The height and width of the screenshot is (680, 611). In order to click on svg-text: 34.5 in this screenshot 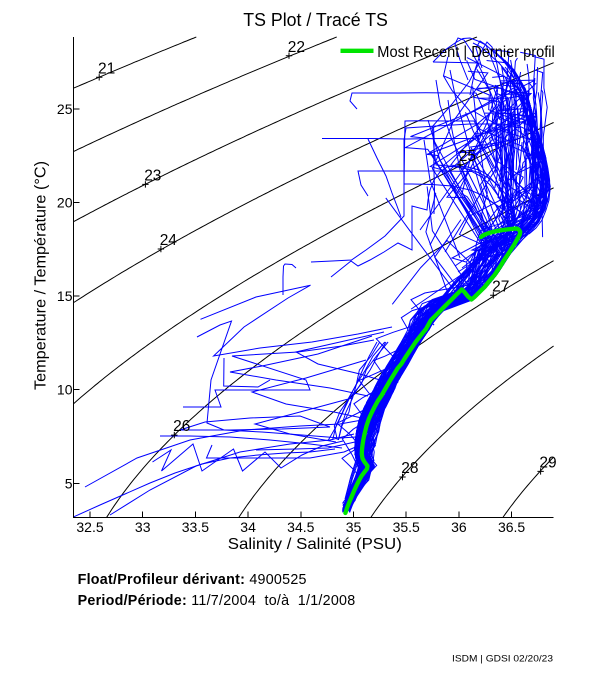, I will do `click(300, 527)`.